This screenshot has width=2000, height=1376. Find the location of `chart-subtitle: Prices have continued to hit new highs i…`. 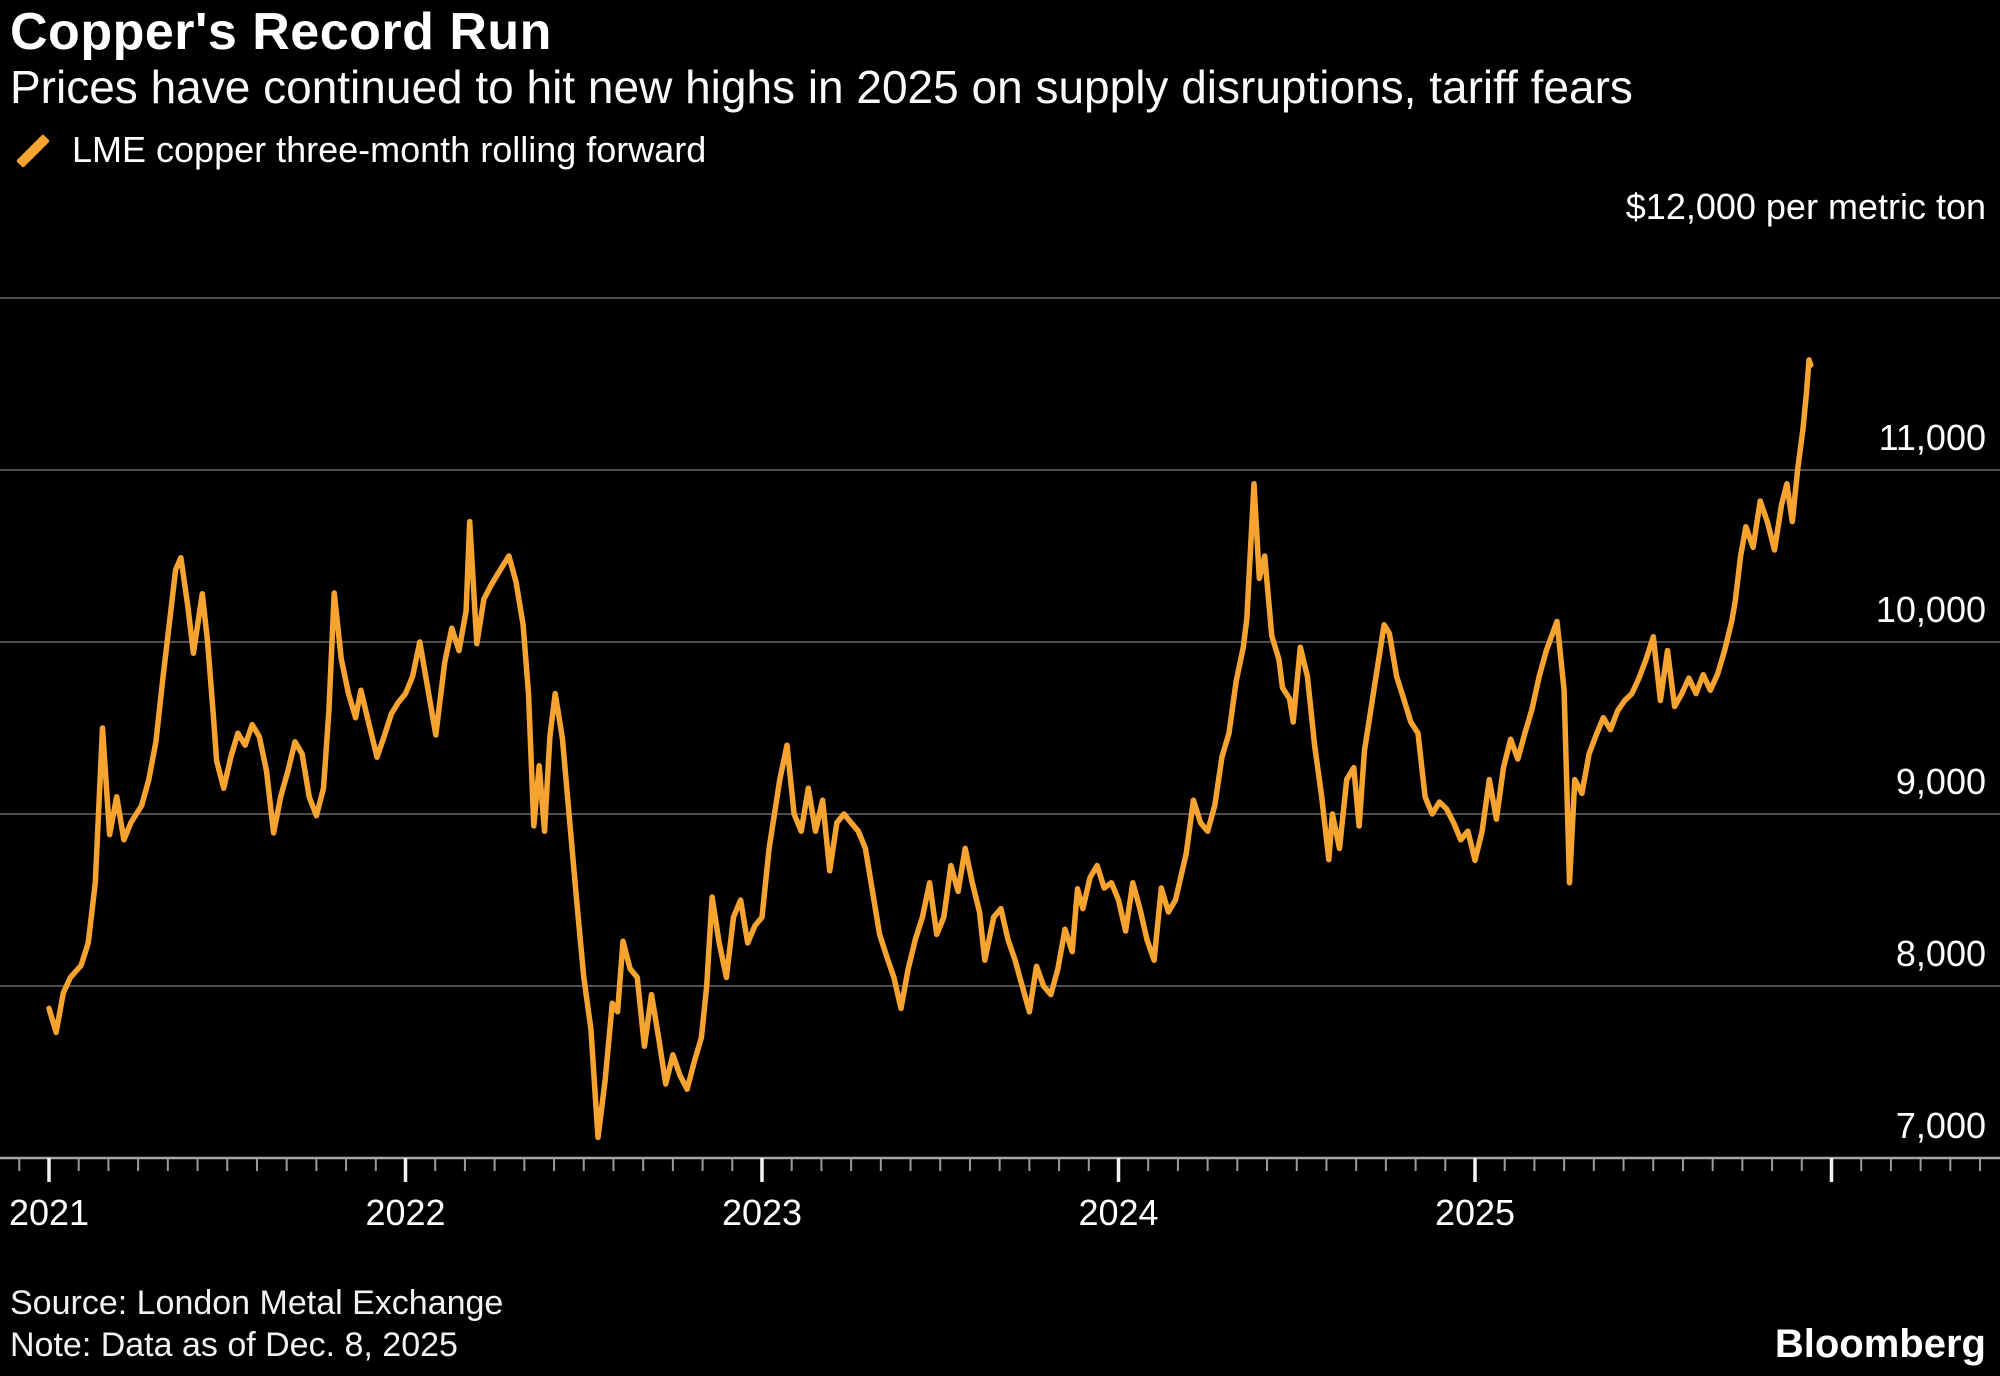

chart-subtitle: Prices have continued to hit new highs i… is located at coordinates (821, 87).